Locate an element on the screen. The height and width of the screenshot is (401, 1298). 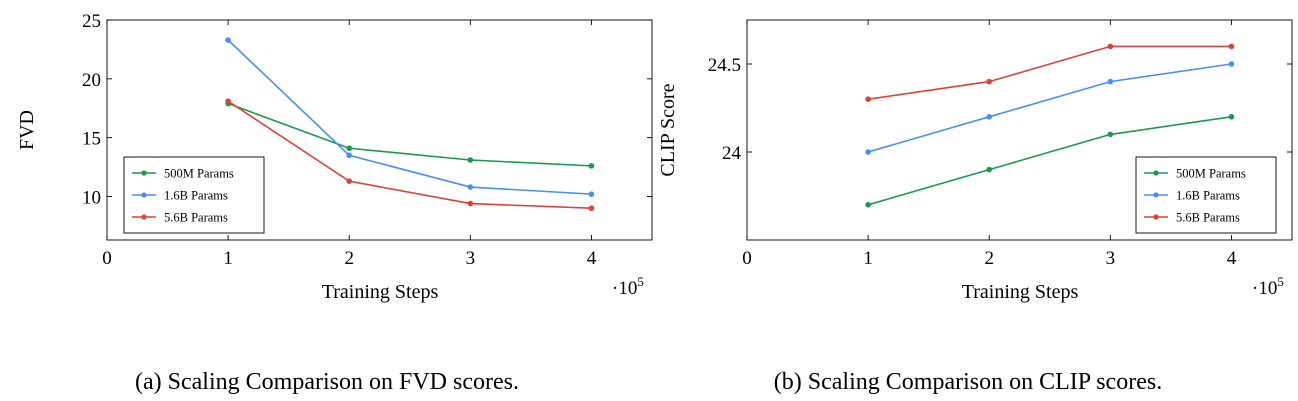
y-tick-label: 10 is located at coordinates (91, 197).